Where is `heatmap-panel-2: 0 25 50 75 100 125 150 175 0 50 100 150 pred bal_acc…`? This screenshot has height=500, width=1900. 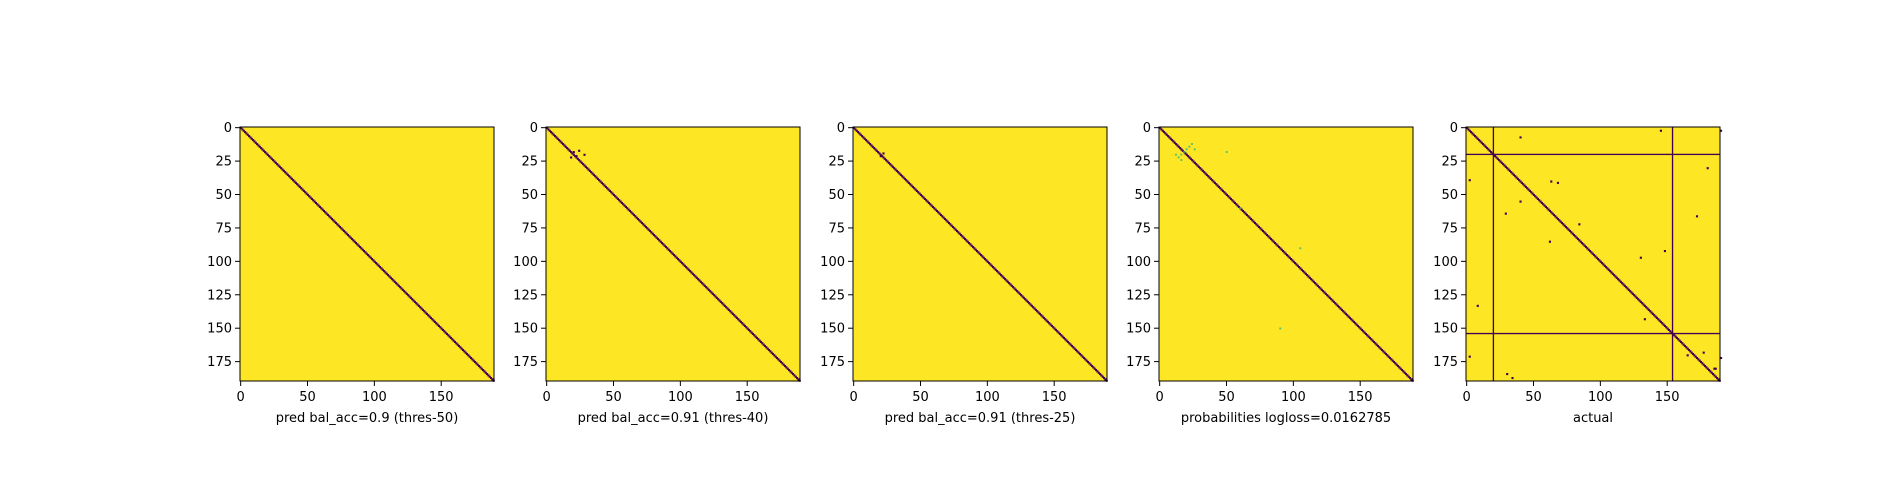
heatmap-panel-2: 0 25 50 75 100 125 150 175 0 50 100 150 pred bal_acc… is located at coordinates (657, 273).